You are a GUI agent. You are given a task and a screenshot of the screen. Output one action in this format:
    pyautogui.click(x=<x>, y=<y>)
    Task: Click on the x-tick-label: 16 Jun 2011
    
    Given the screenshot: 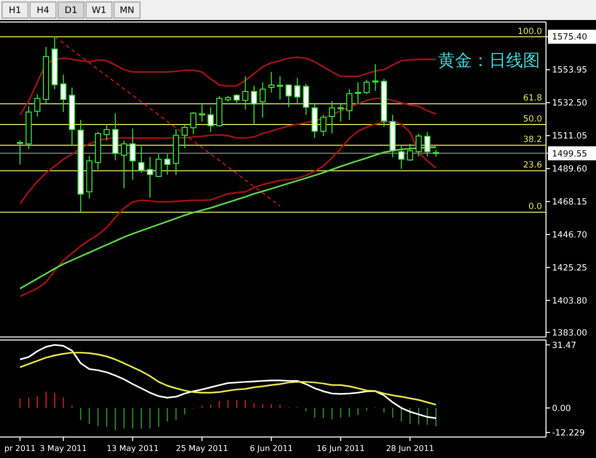 What is the action you would take?
    pyautogui.click(x=340, y=448)
    